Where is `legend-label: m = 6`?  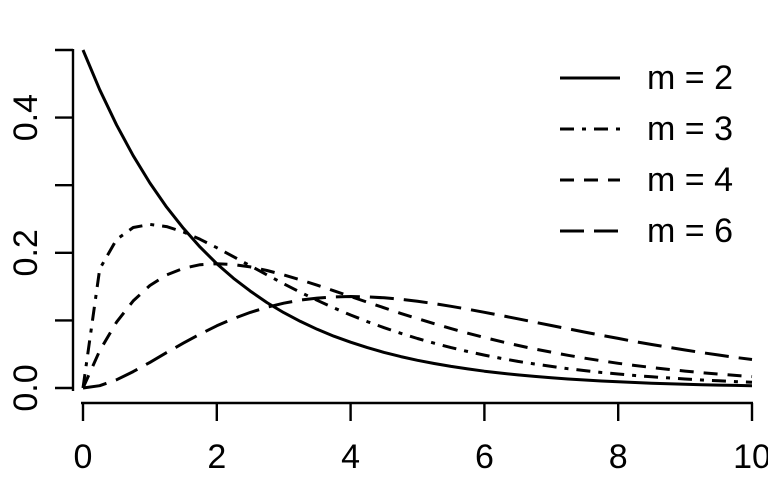
legend-label: m = 6 is located at coordinates (690, 231).